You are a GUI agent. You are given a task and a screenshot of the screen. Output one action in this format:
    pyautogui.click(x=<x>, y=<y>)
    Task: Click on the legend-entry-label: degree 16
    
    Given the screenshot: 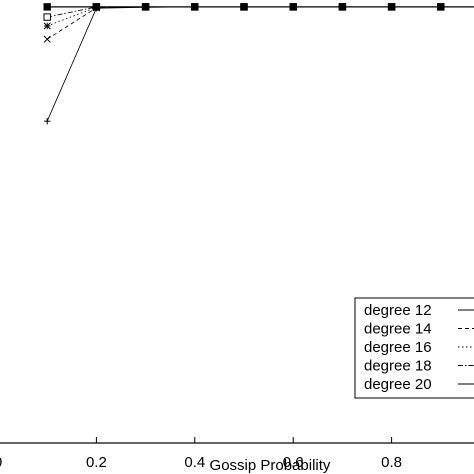 What is the action you would take?
    pyautogui.click(x=398, y=347)
    